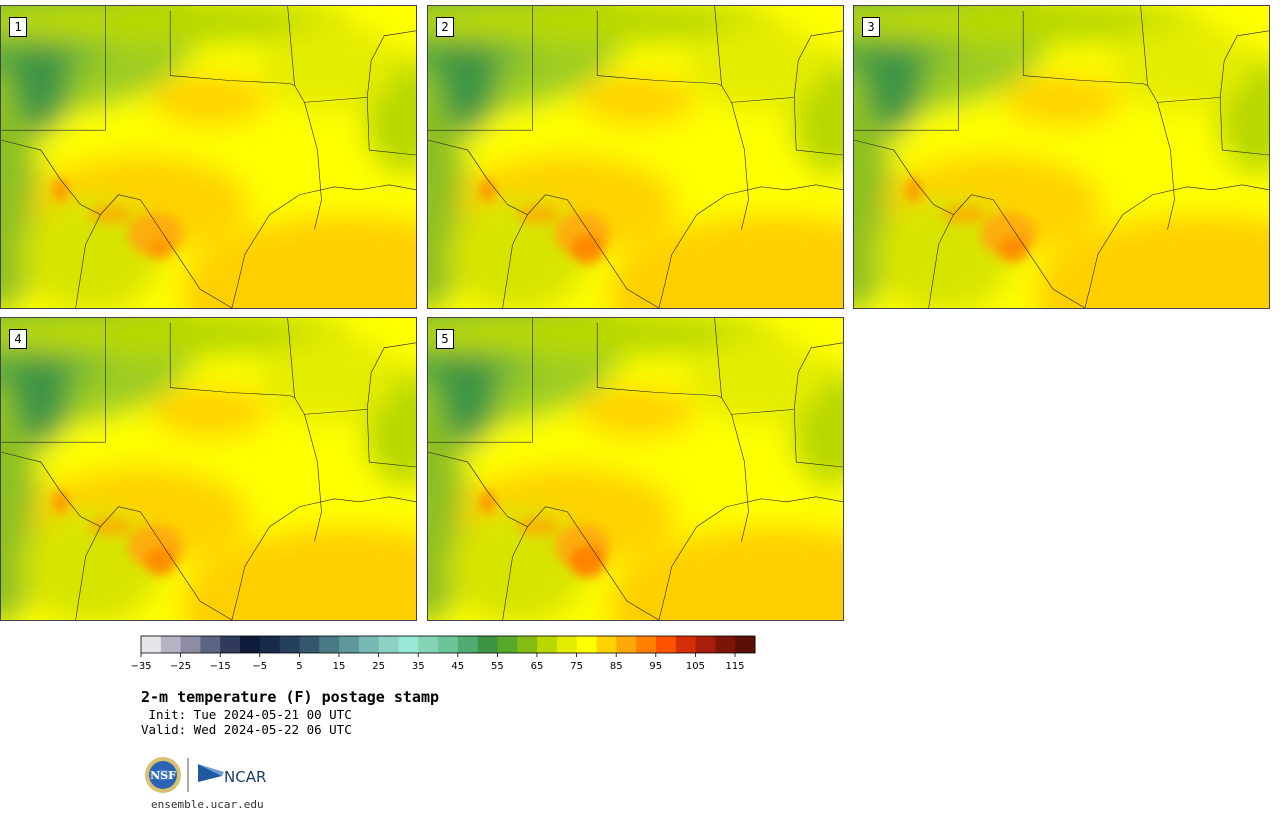 This screenshot has width=1280, height=815. I want to click on colorbar-tick-label: 115, so click(734, 666).